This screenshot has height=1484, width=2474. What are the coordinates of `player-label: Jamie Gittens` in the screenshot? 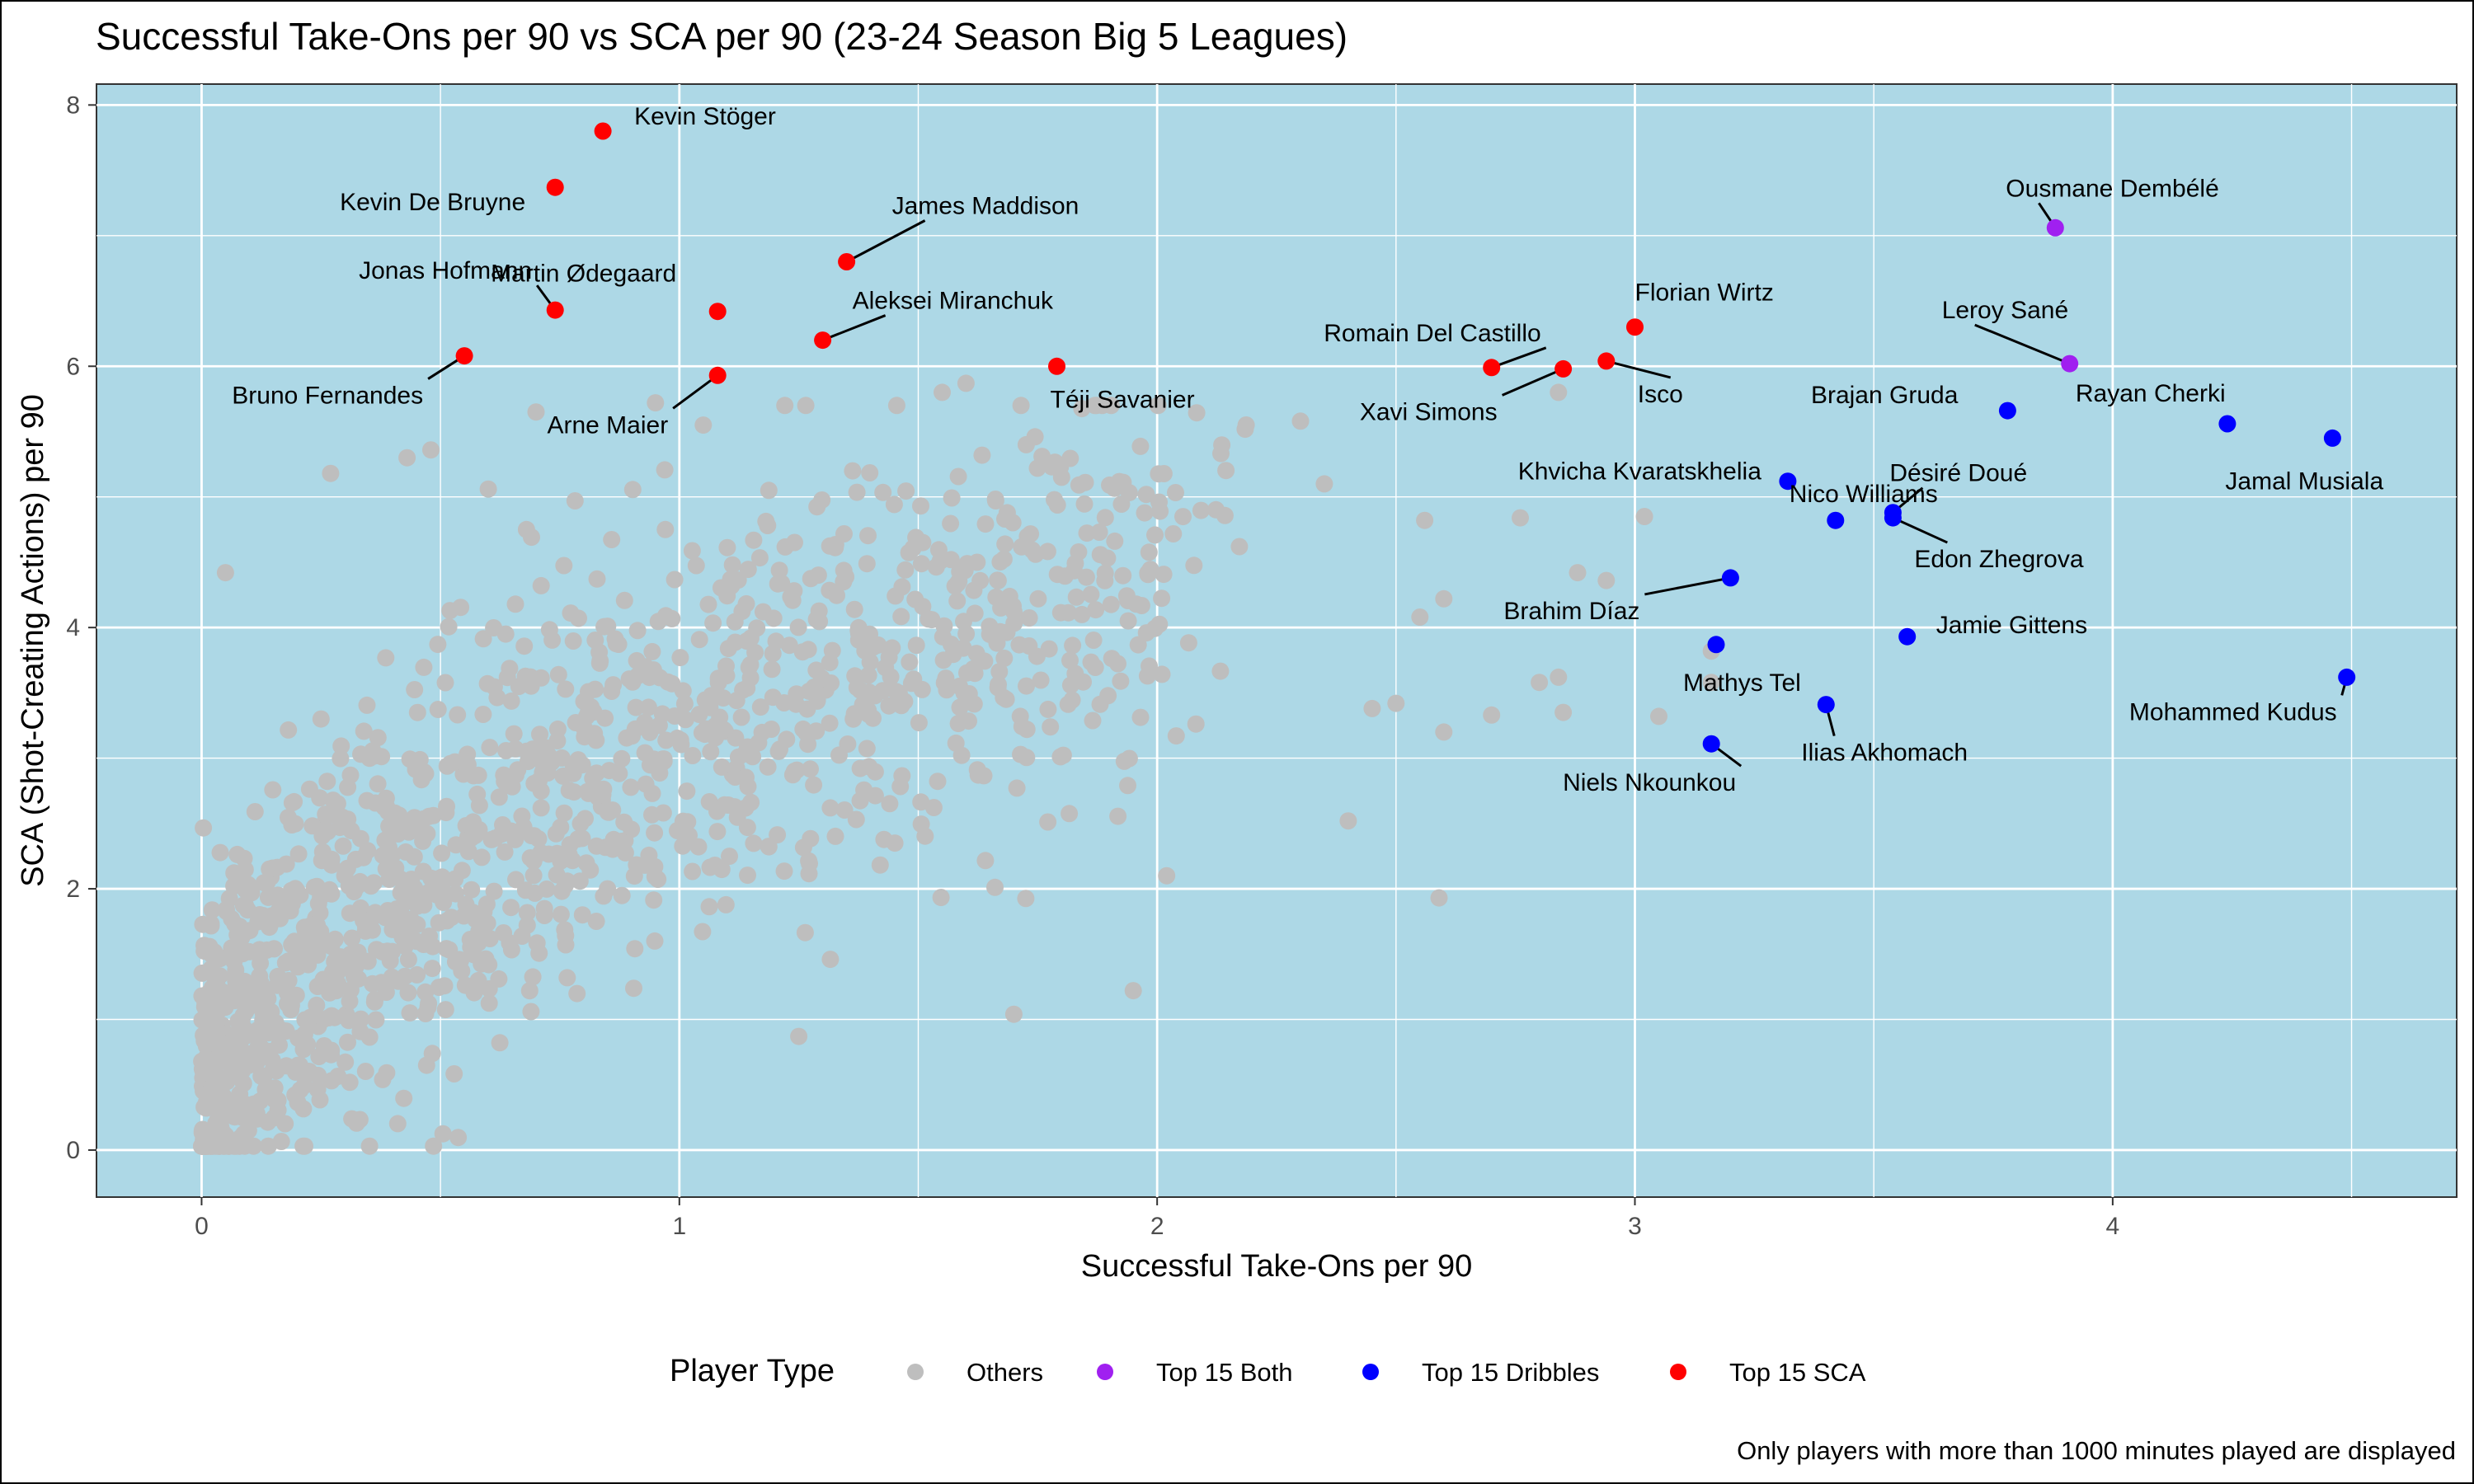 It's located at (2011, 625).